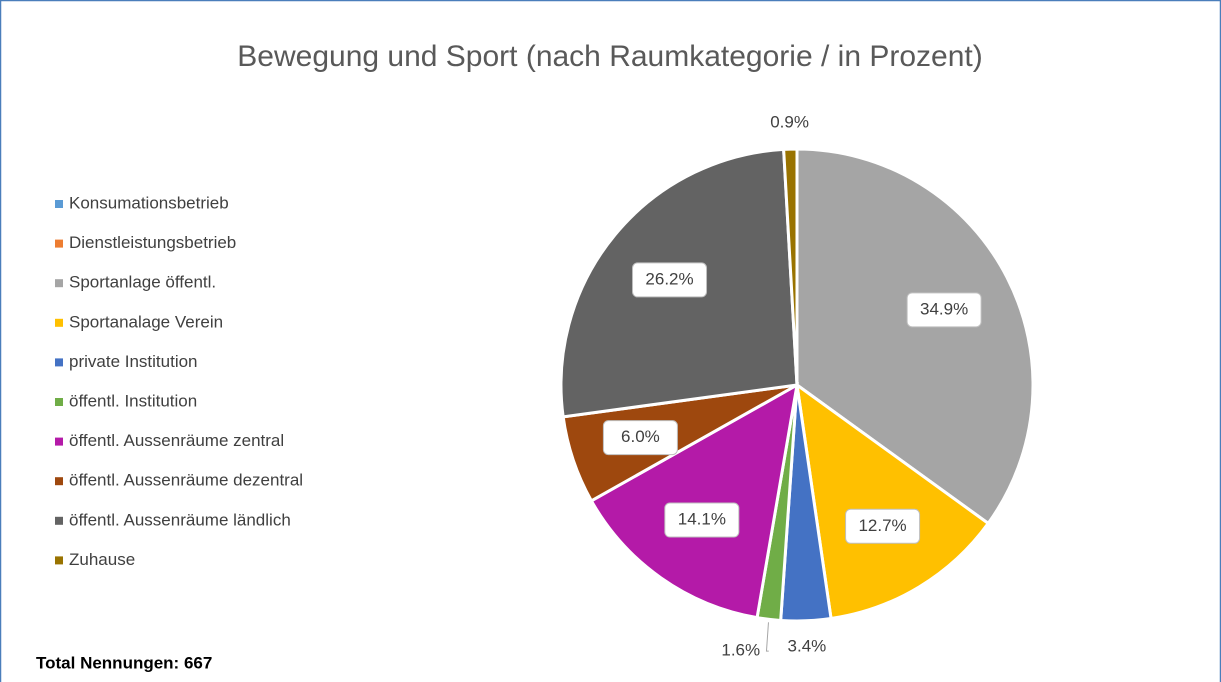 This screenshot has height=682, width=1221. What do you see at coordinates (176, 440) in the screenshot?
I see `legend-label: öffentl. Aussenräume zentral` at bounding box center [176, 440].